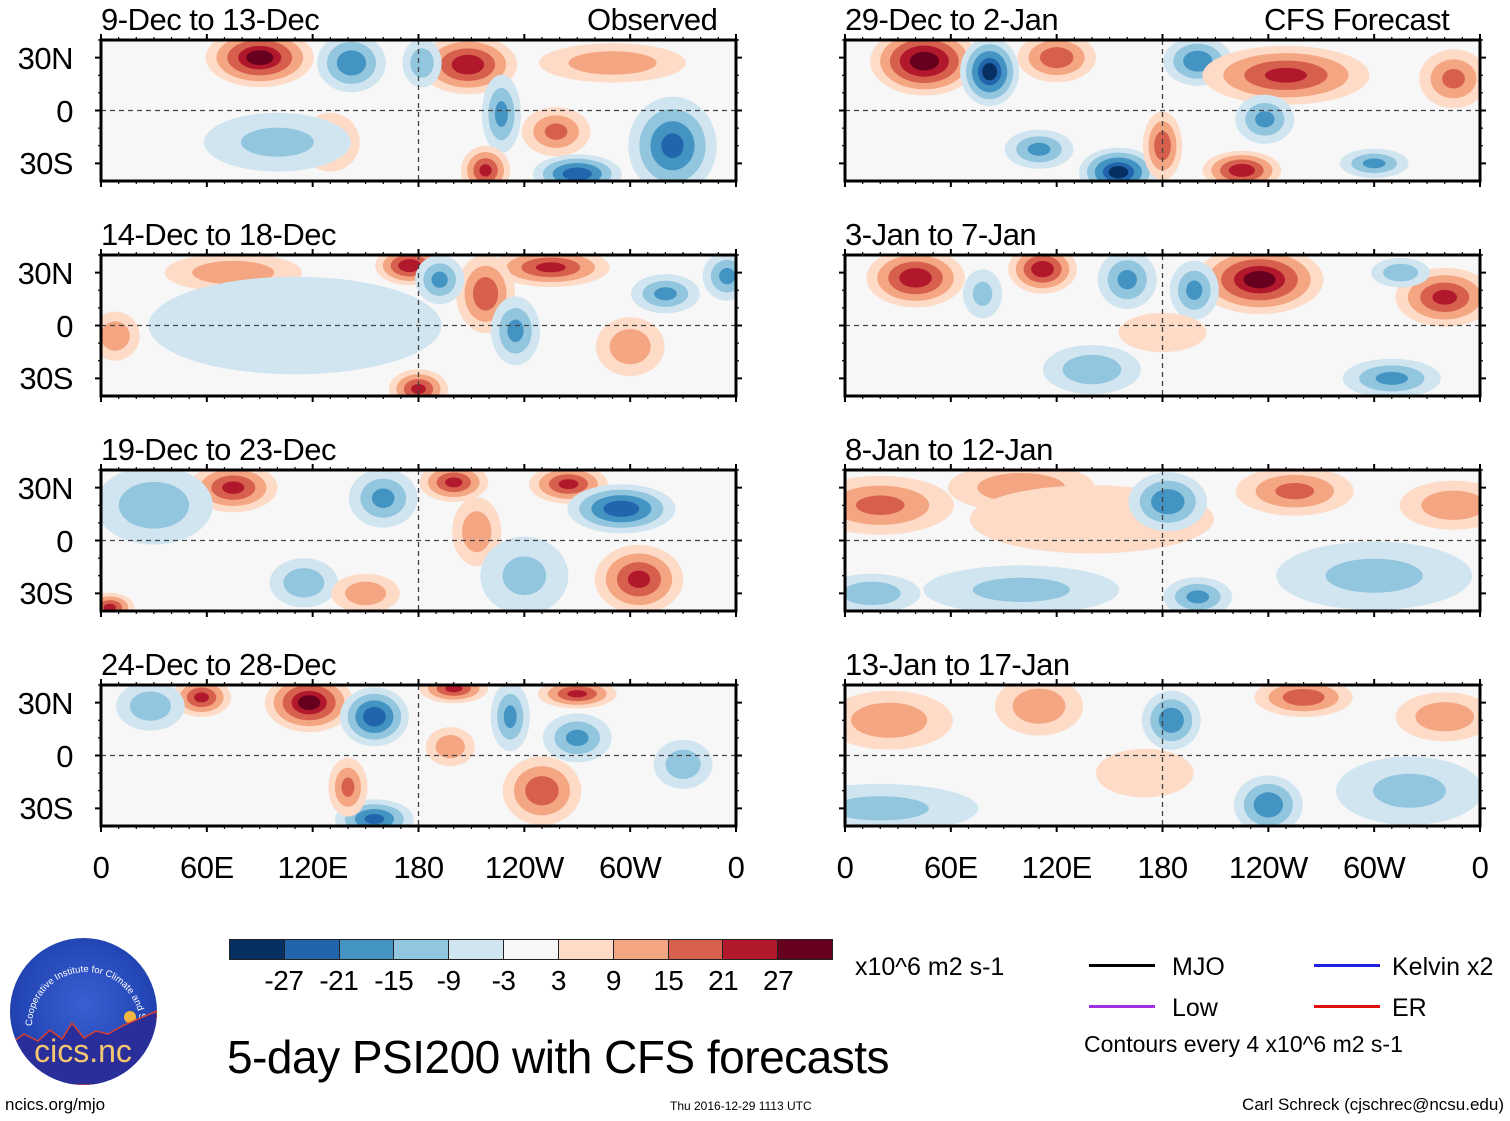 This screenshot has width=1510, height=1121. I want to click on colorbar-label: -9, so click(448, 980).